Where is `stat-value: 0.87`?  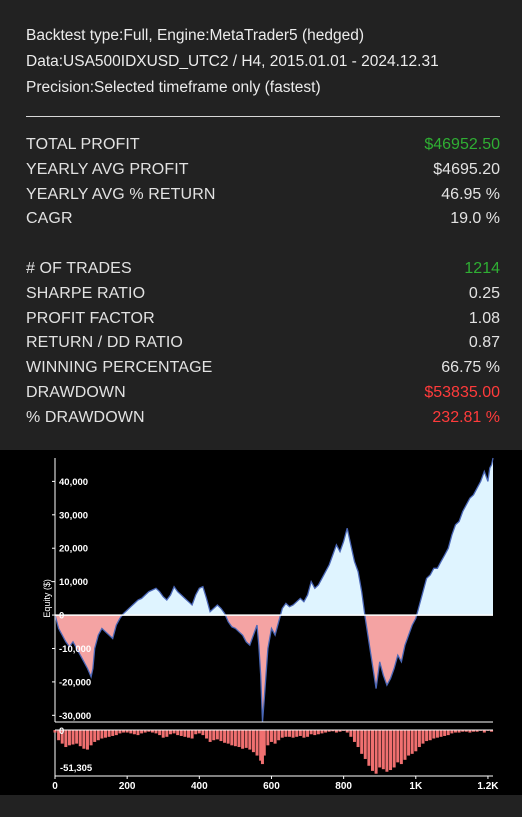 stat-value: 0.87 is located at coordinates (484, 343).